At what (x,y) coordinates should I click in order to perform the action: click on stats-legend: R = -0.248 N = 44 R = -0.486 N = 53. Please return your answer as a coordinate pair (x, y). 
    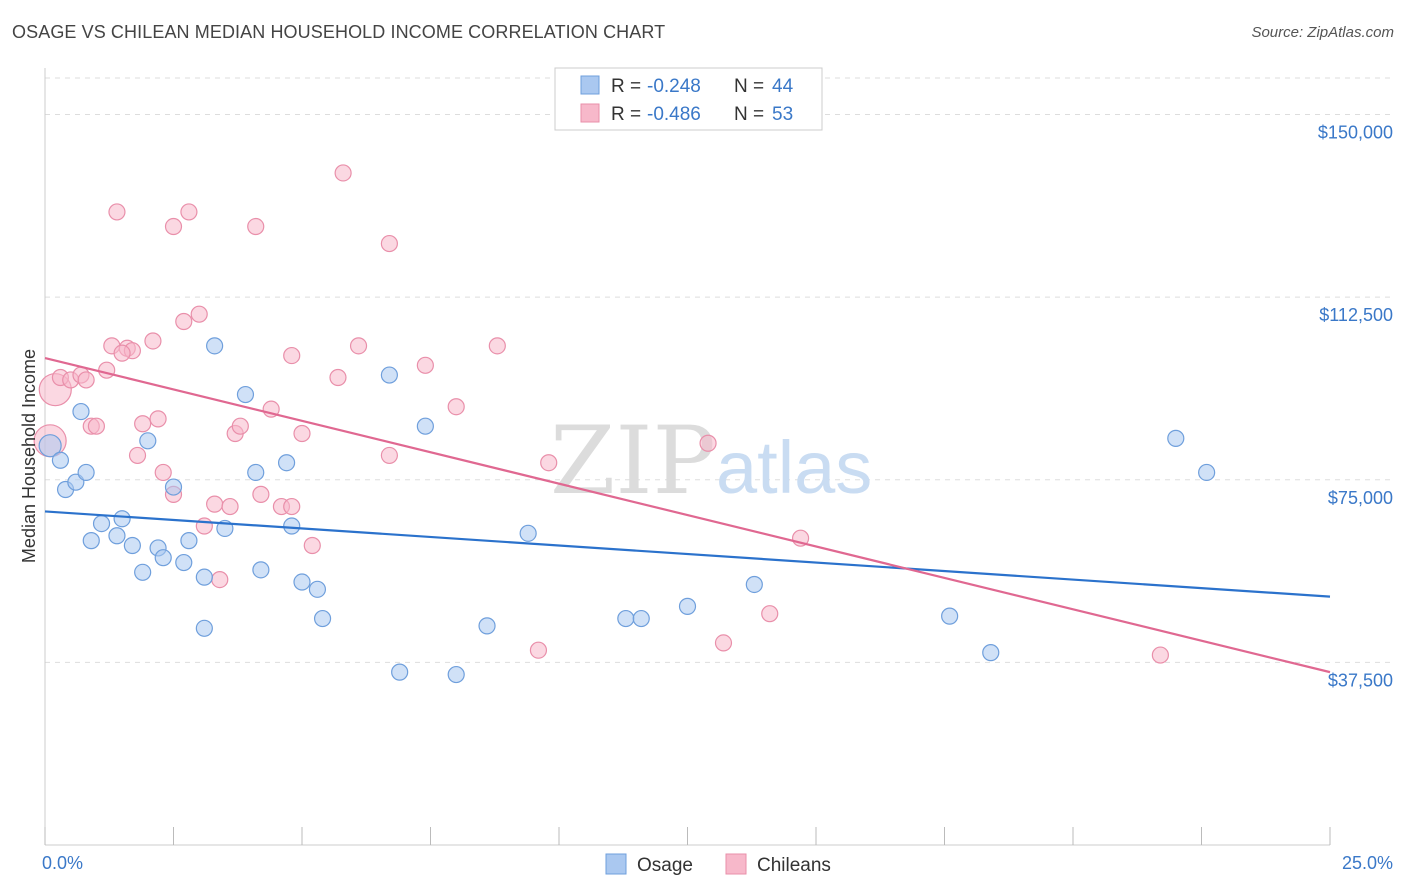
    Looking at the image, I should click on (688, 99).